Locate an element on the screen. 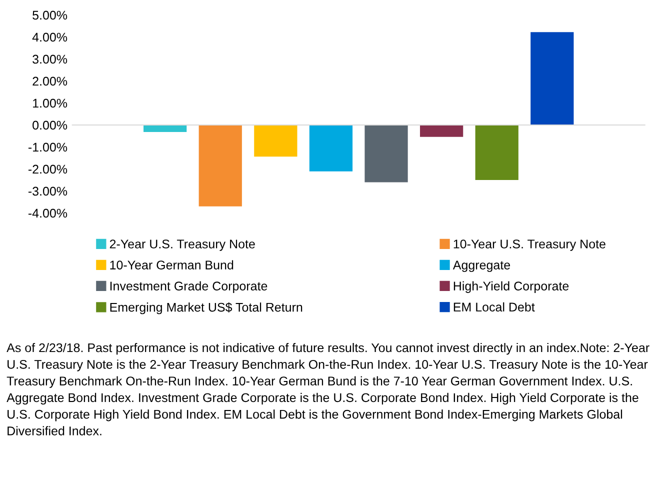  y-tick-label: -1.00% is located at coordinates (48, 147).